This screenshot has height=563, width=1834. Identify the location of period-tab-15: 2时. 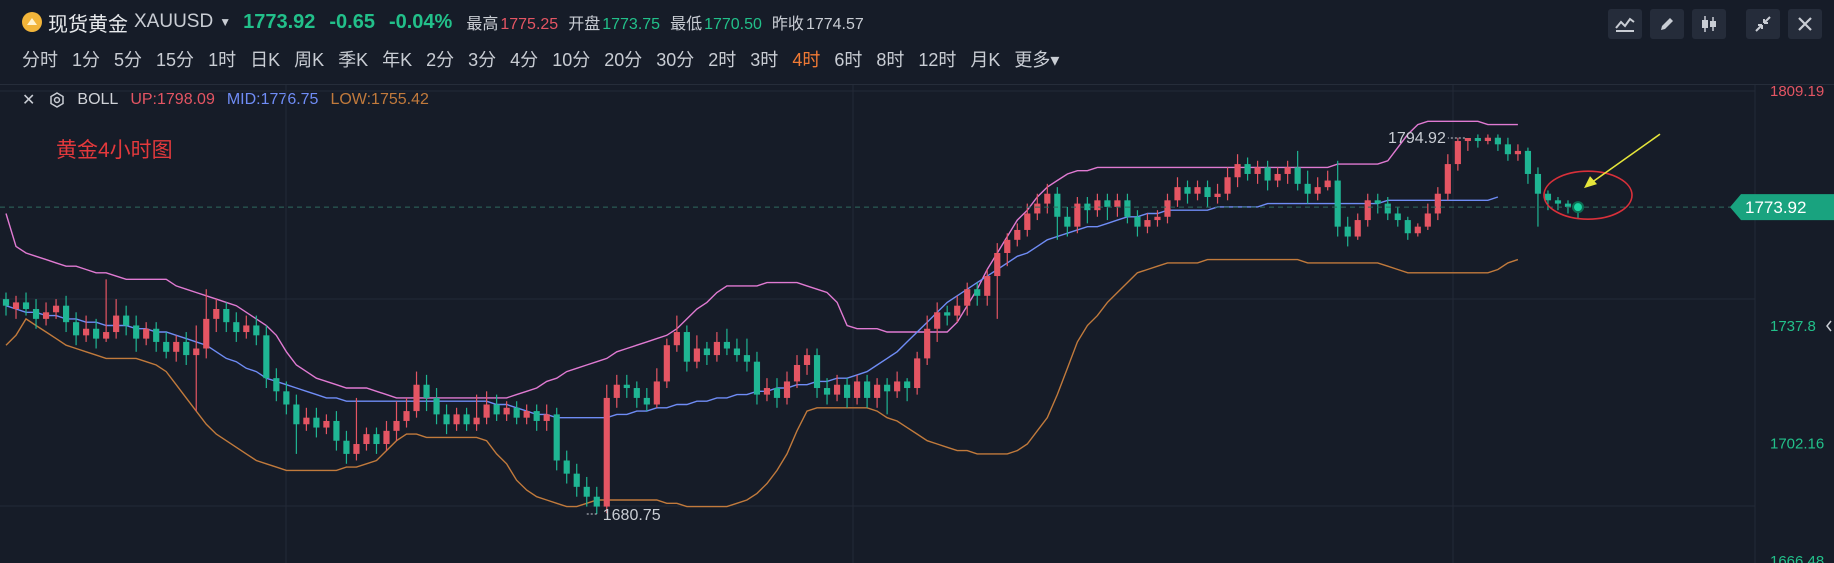
(722, 60).